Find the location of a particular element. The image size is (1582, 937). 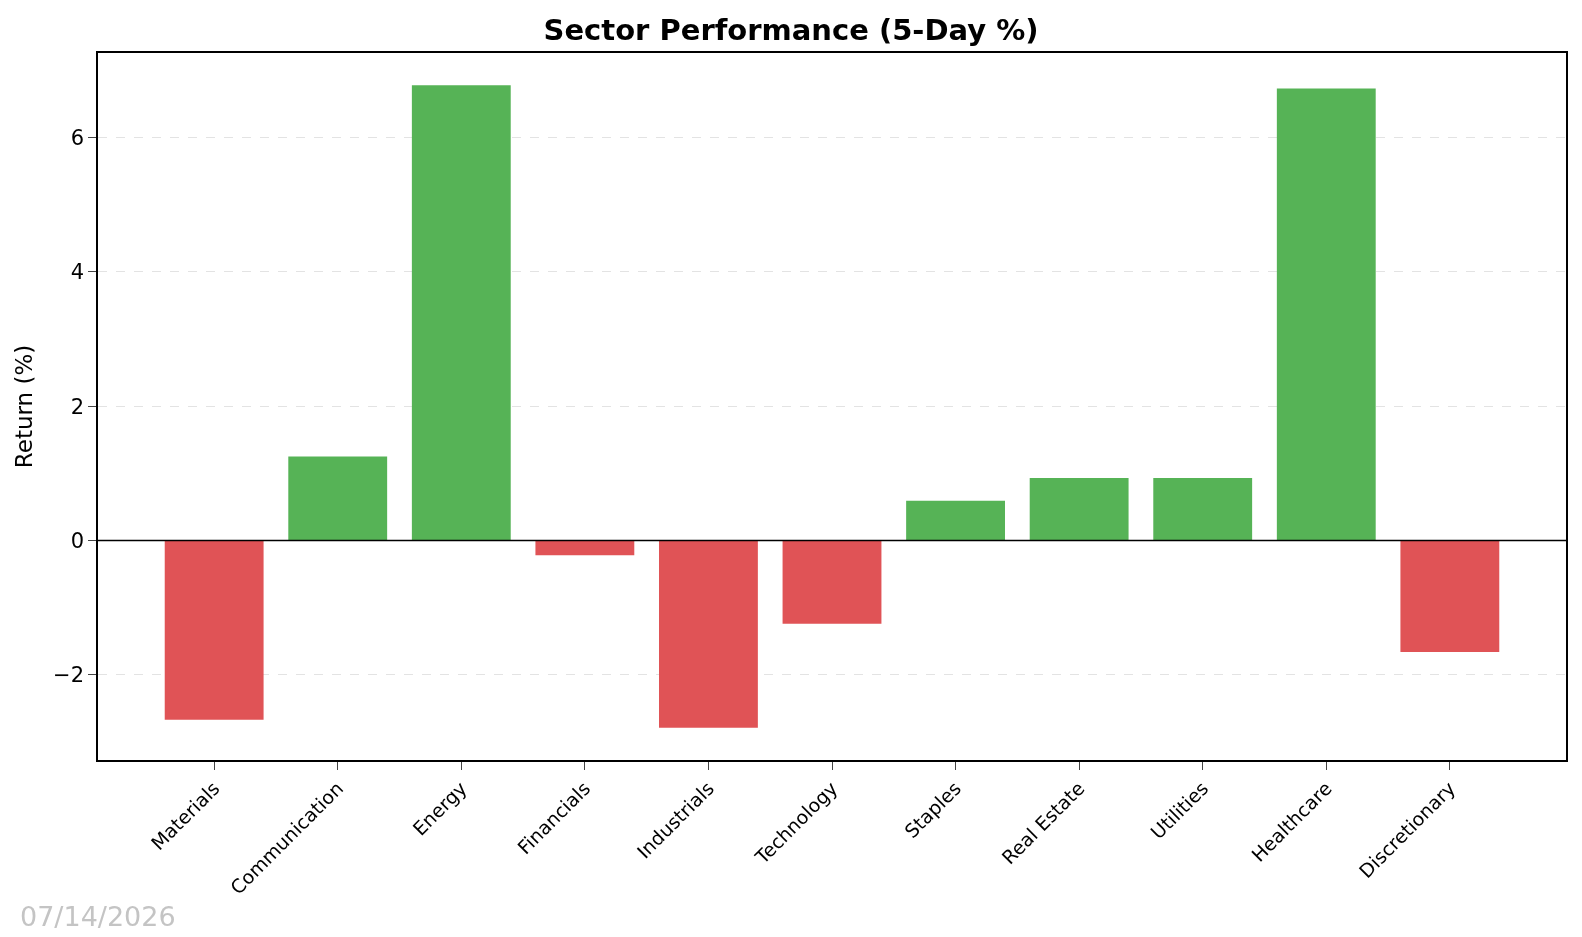

y-tick-label: 0 is located at coordinates (77, 540).